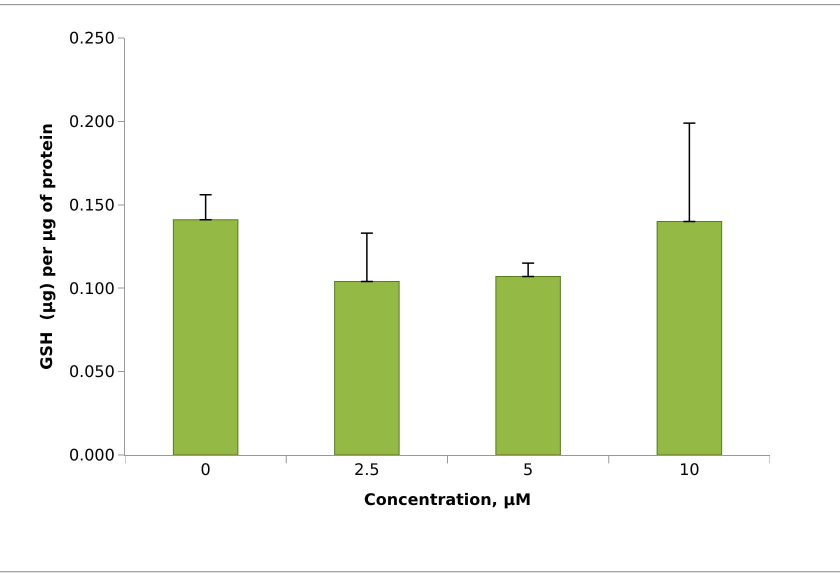 The image size is (840, 573). What do you see at coordinates (91, 372) in the screenshot?
I see `y-tick-label: 0.050` at bounding box center [91, 372].